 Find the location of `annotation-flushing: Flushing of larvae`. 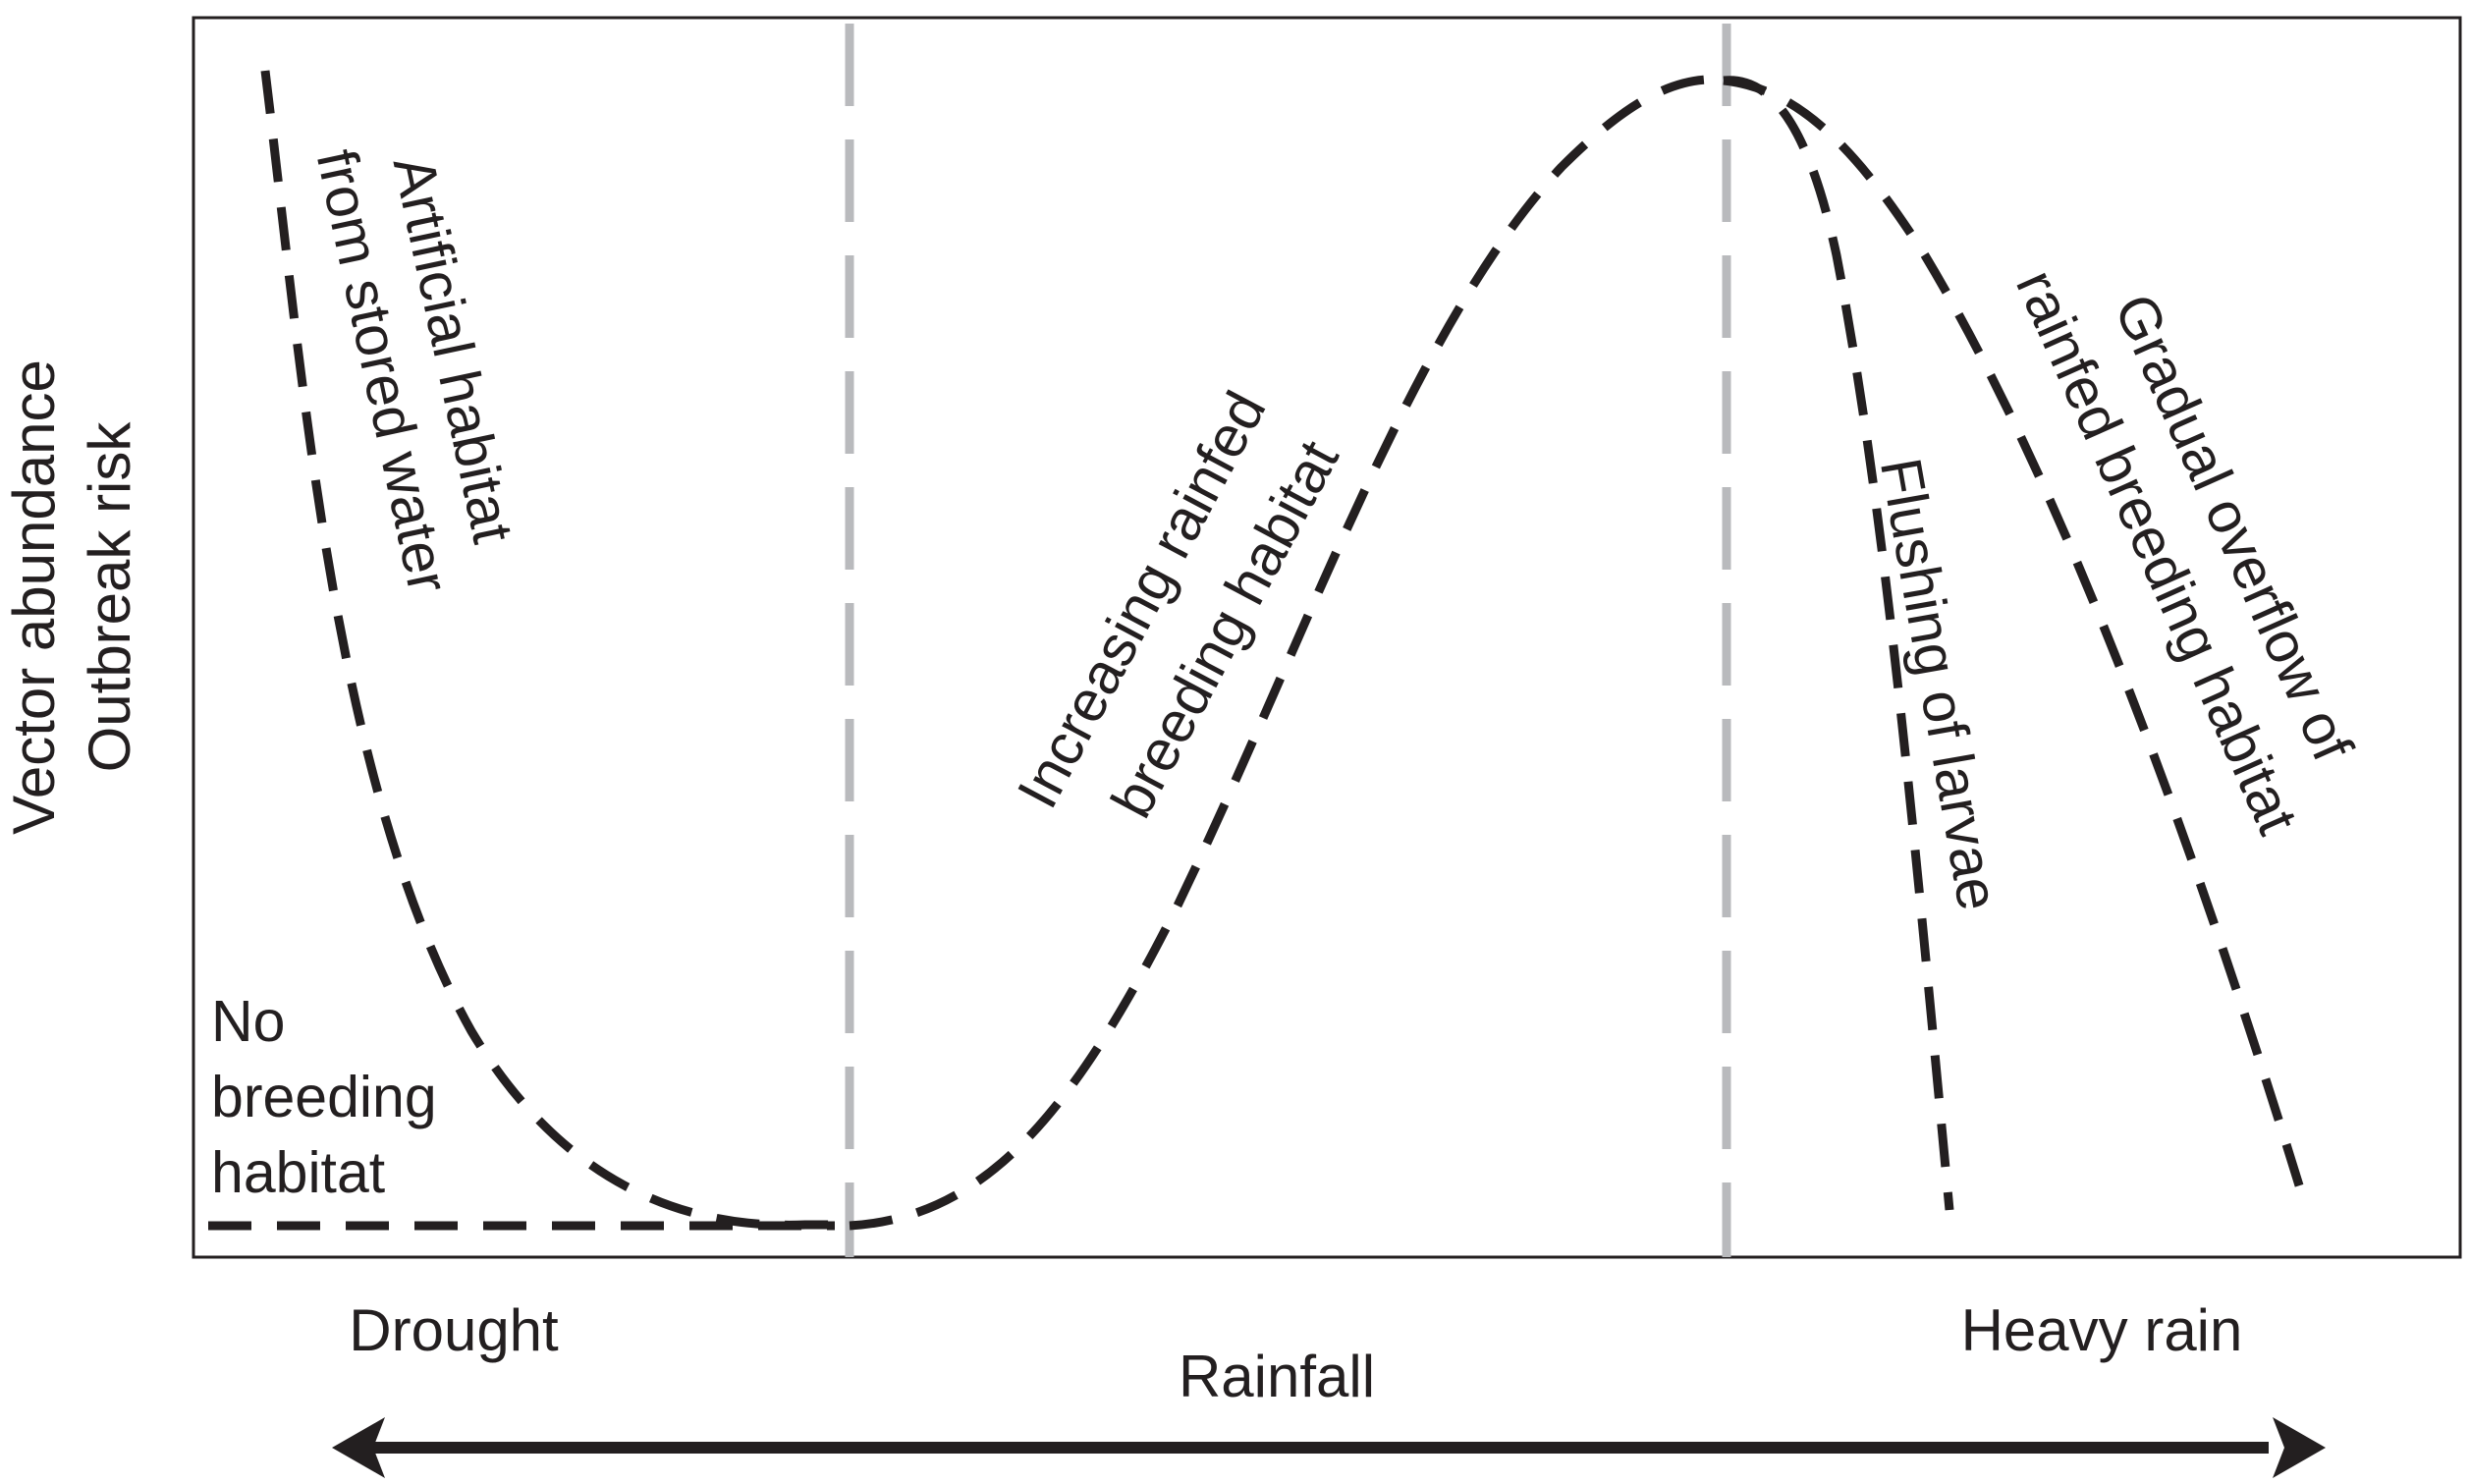

annotation-flushing: Flushing of larvae is located at coordinates (1939, 683).